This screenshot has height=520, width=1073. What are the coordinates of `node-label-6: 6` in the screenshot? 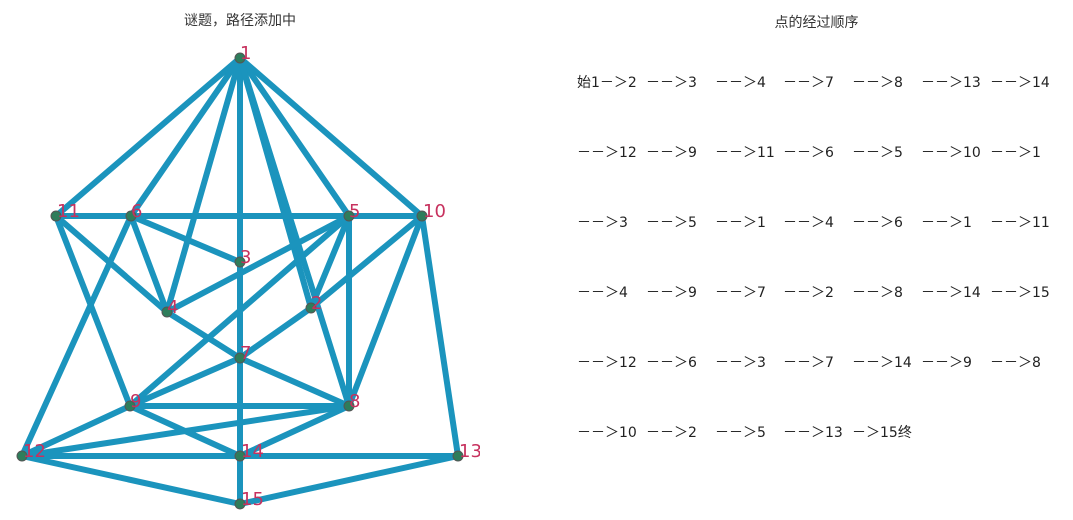 It's located at (136, 211).